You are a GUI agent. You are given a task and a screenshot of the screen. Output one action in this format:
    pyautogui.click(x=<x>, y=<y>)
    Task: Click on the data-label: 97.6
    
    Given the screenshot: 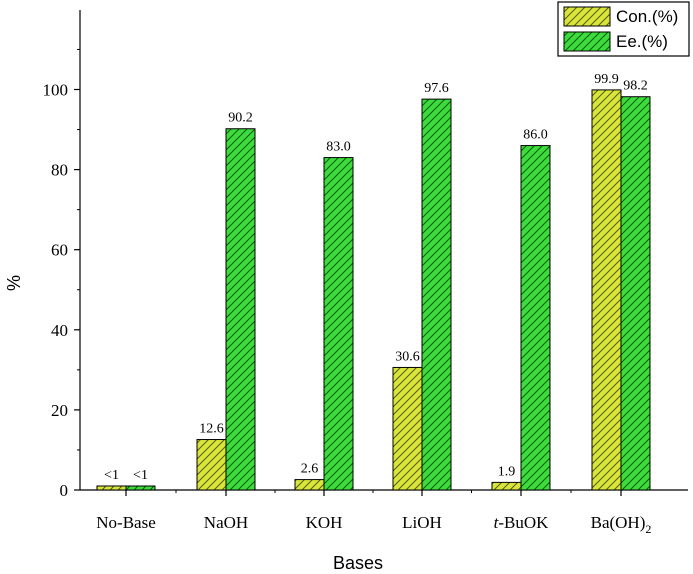 What is the action you would take?
    pyautogui.click(x=436, y=88)
    